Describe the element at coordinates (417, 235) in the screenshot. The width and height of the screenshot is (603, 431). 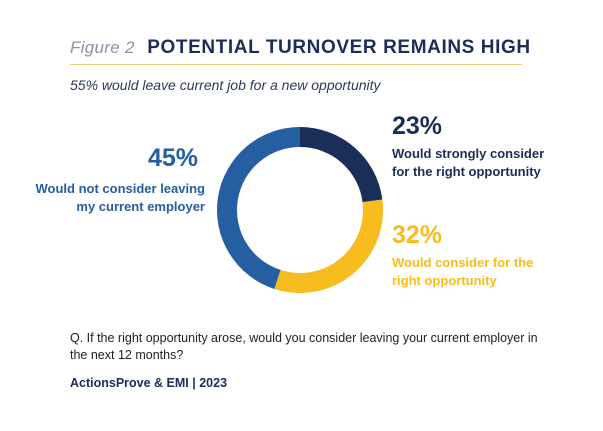
I see `consider-percent: 32%` at that location.